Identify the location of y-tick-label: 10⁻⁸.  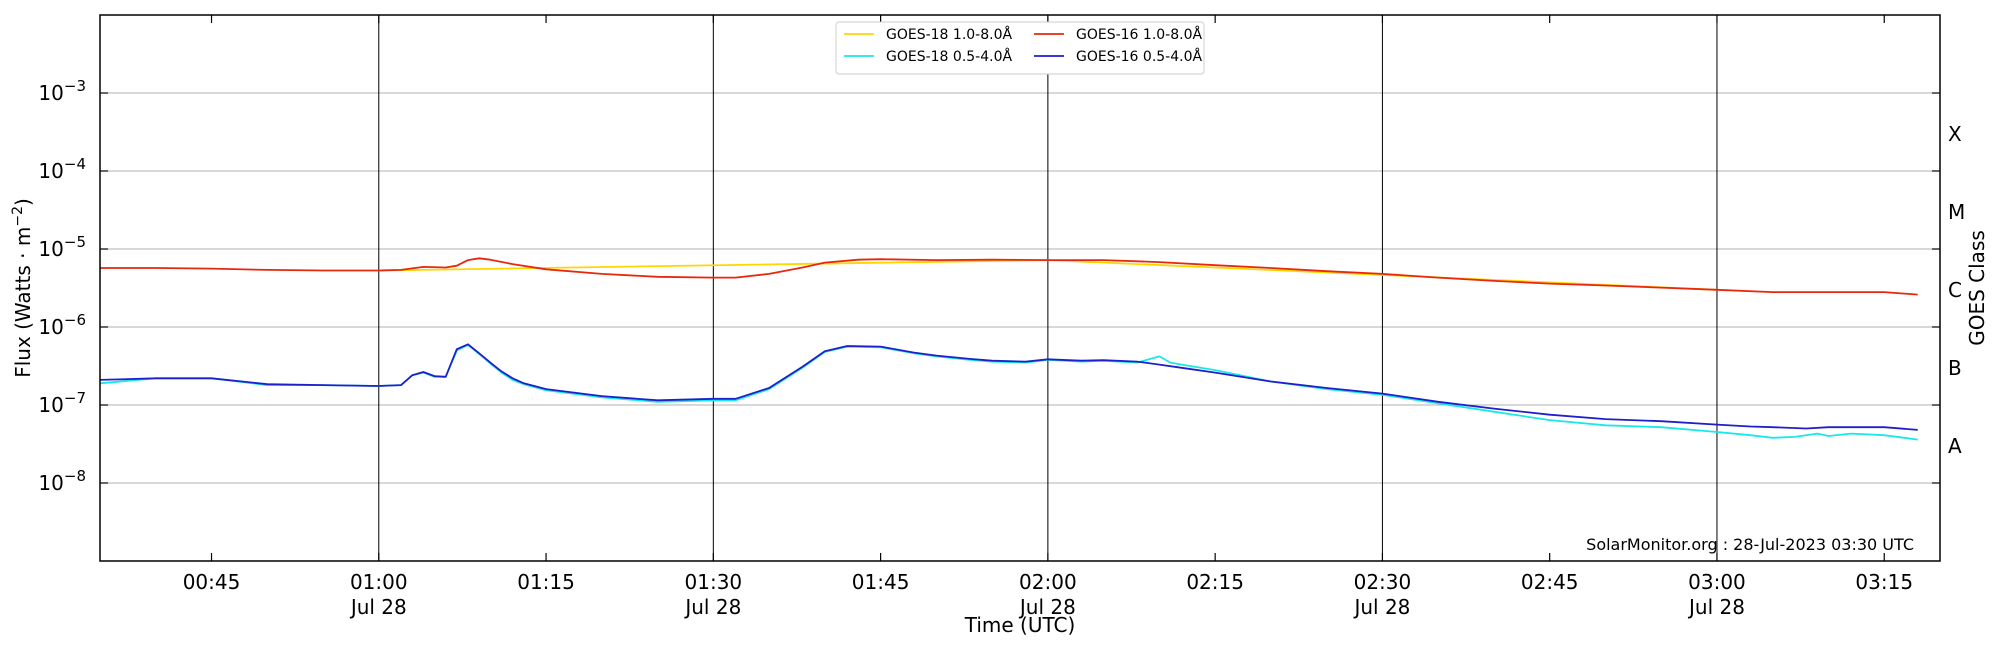
(62, 481).